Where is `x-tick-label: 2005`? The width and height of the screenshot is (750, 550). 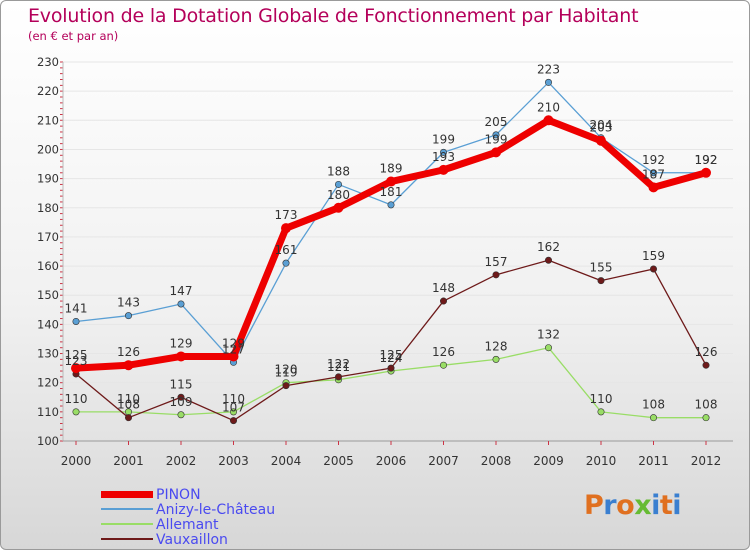 x-tick-label: 2005 is located at coordinates (338, 461).